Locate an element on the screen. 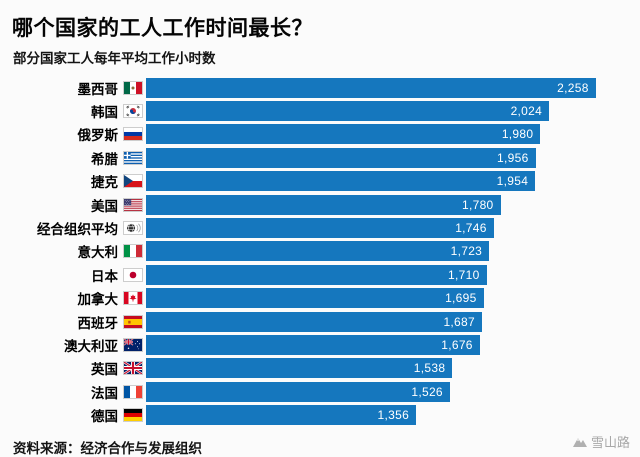 This screenshot has width=640, height=457. globe-oecd-icon is located at coordinates (133, 228).